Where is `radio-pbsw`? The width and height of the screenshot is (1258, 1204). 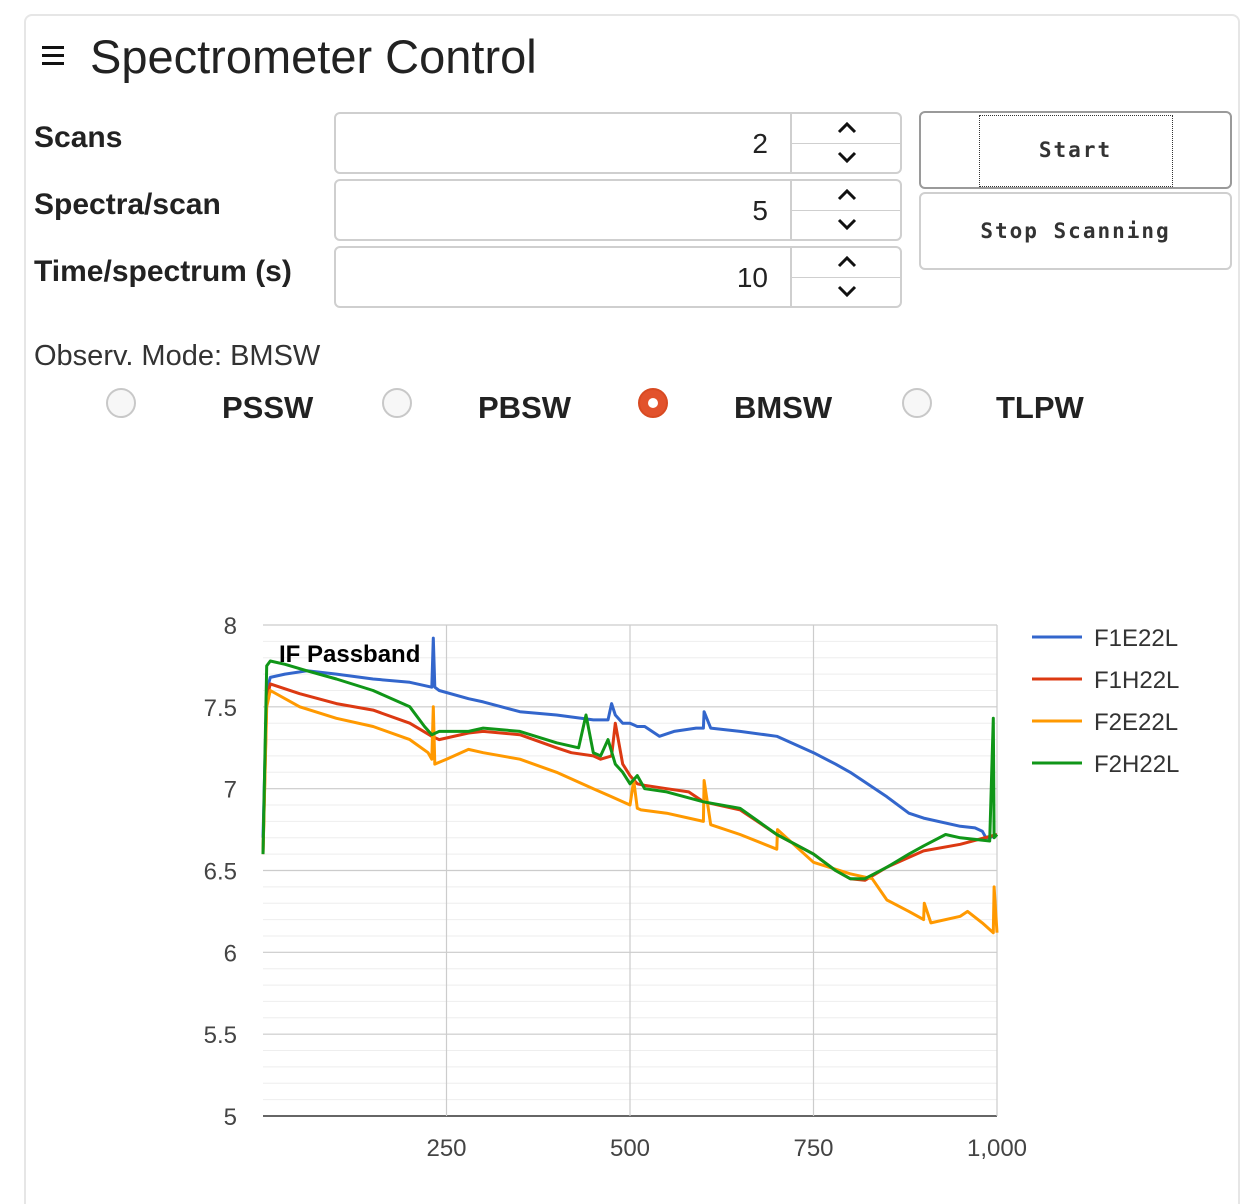
radio-pbsw is located at coordinates (397, 403).